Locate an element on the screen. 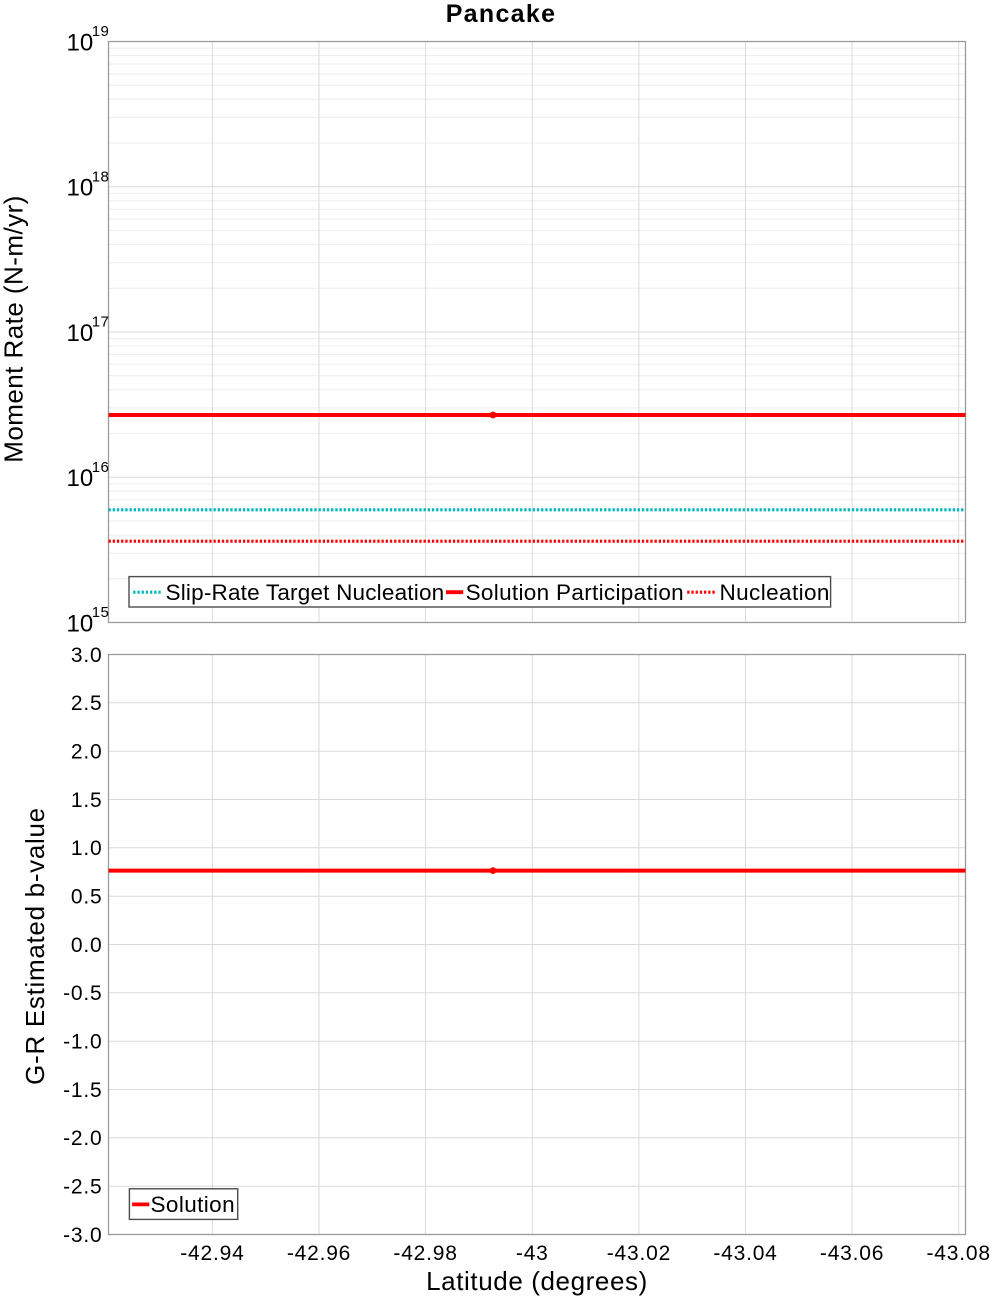 The height and width of the screenshot is (1305, 1000). svg-text: Pancake is located at coordinates (501, 14).